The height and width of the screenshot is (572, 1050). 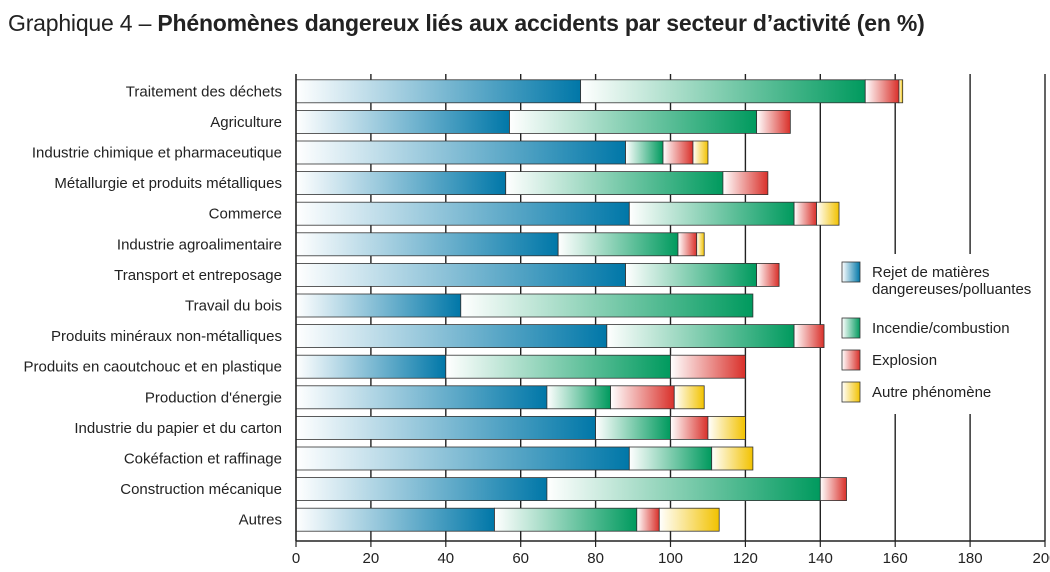 What do you see at coordinates (678, 152) in the screenshot?
I see `bar-industrie-chimique-et-pharmaceutique-explosion` at bounding box center [678, 152].